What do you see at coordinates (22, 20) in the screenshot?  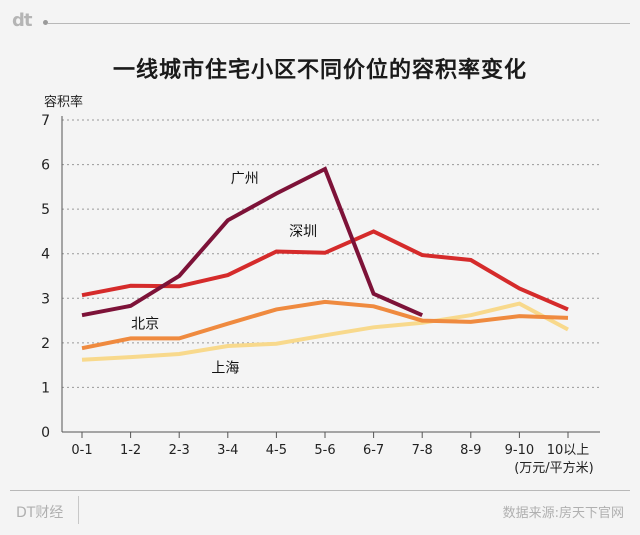 I see `dt-logo: dt` at bounding box center [22, 20].